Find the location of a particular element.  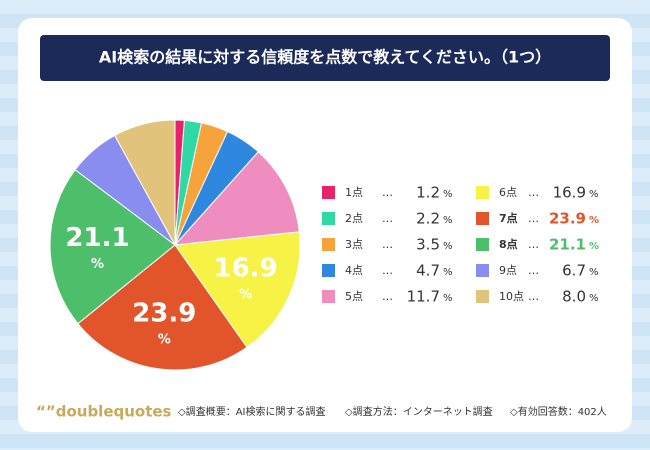

legend-label: 2点 is located at coordinates (354, 218).